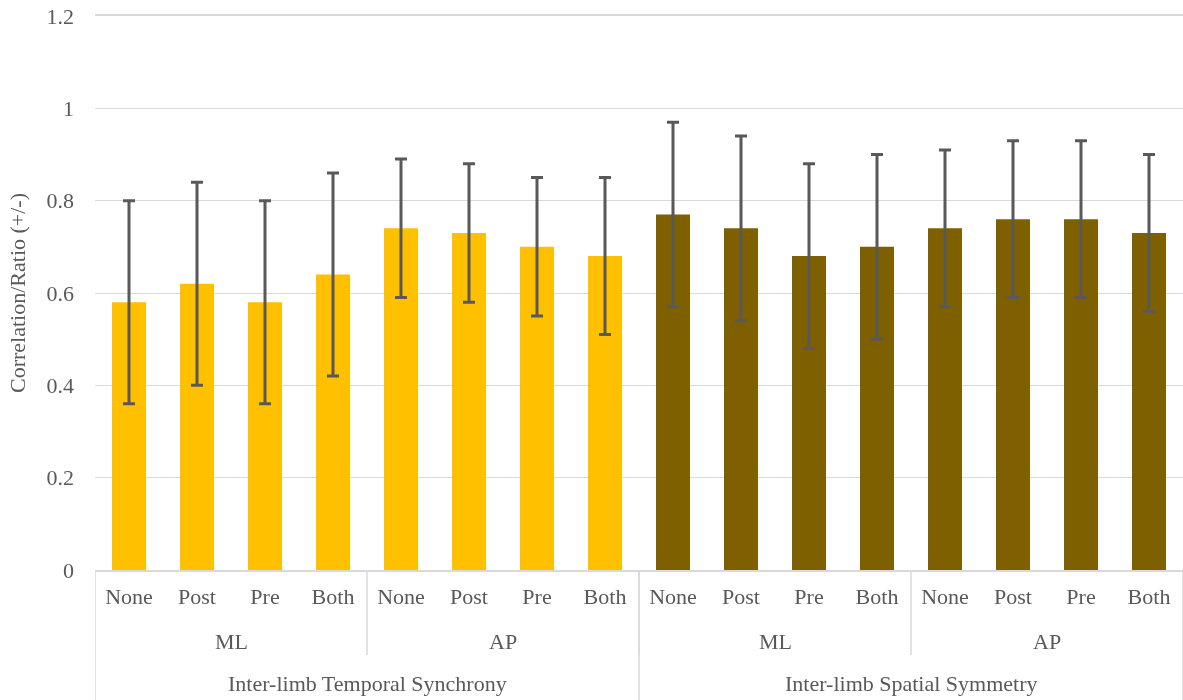  Describe the element at coordinates (60, 293) in the screenshot. I see `y-tick-label: 0.6` at that location.